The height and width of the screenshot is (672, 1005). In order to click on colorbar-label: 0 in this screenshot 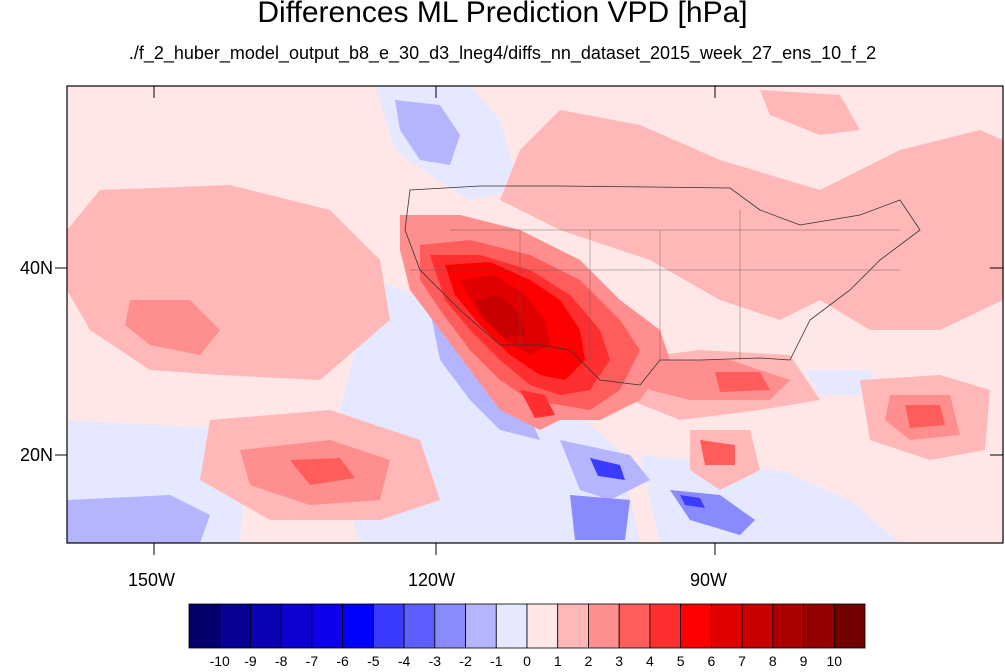, I will do `click(527, 661)`.